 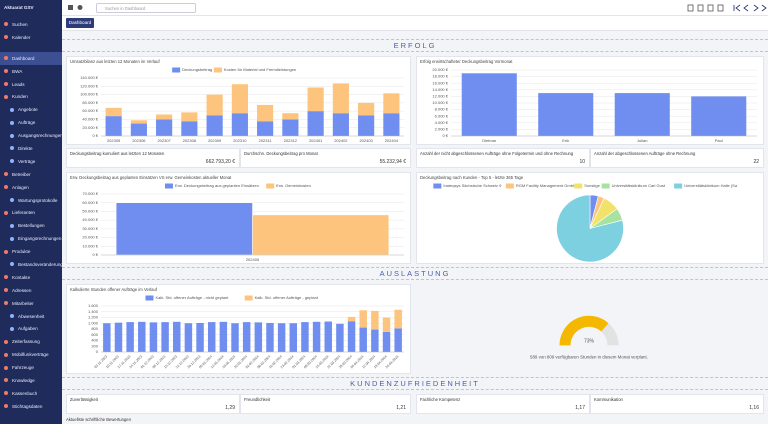 I want to click on y-tick-label: 1.000, so click(x=93, y=322).